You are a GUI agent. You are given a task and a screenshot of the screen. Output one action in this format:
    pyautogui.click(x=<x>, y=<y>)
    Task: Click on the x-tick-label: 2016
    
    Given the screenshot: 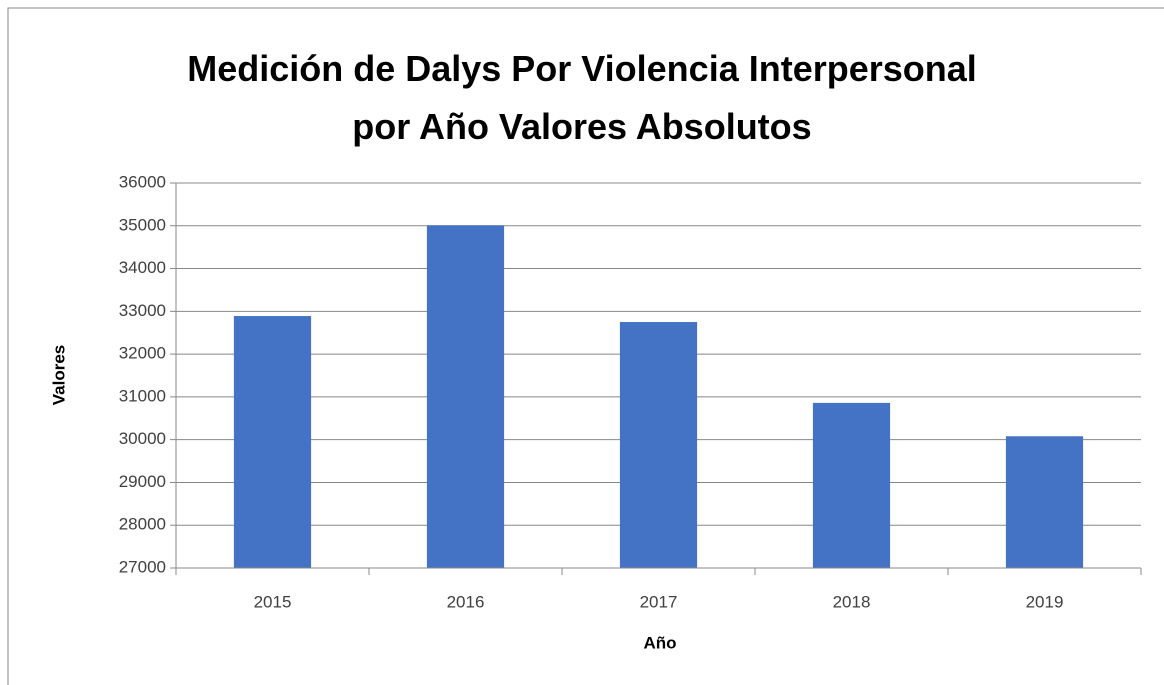 What is the action you would take?
    pyautogui.click(x=466, y=601)
    